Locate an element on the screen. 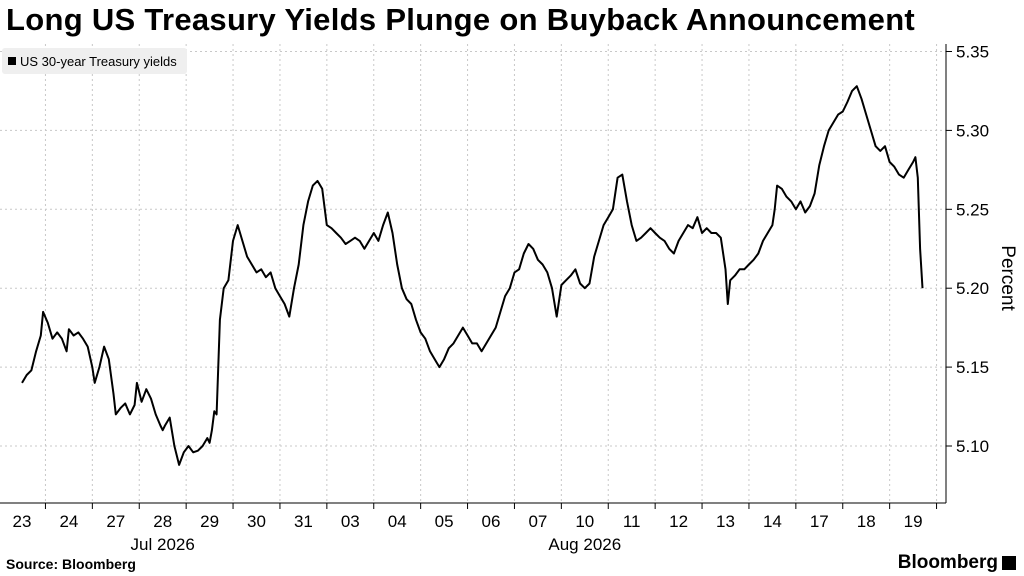 Image resolution: width=1024 pixels, height=576 pixels. y-tick-label: 5.25 is located at coordinates (972, 209).